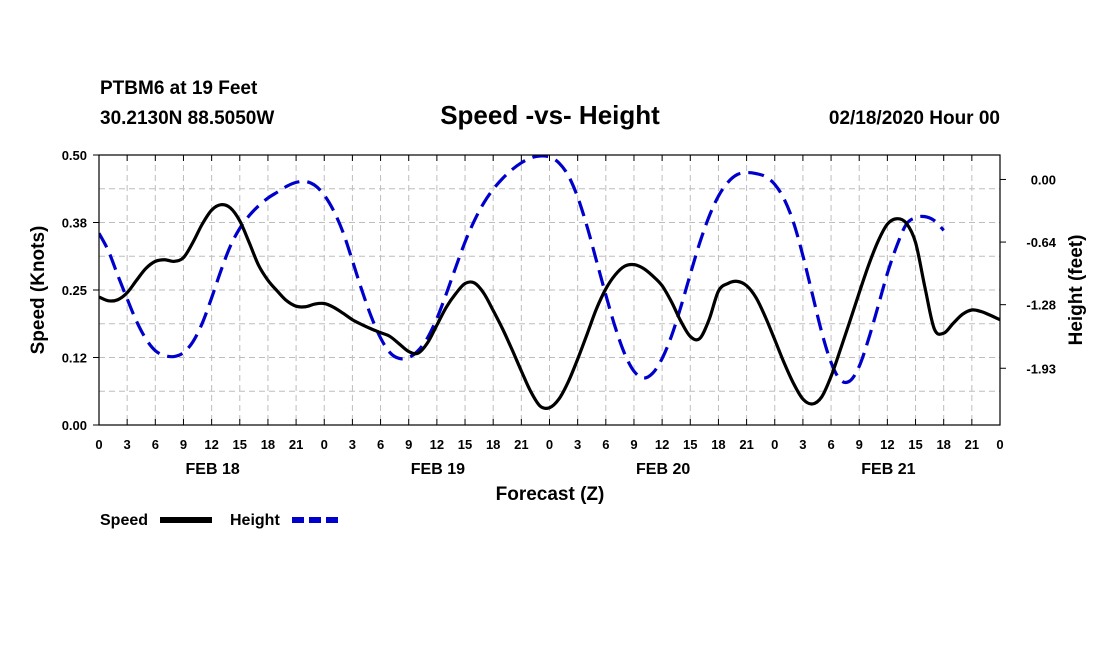  What do you see at coordinates (1043, 179) in the screenshot?
I see `y-right-tick-label: 0.00` at bounding box center [1043, 179].